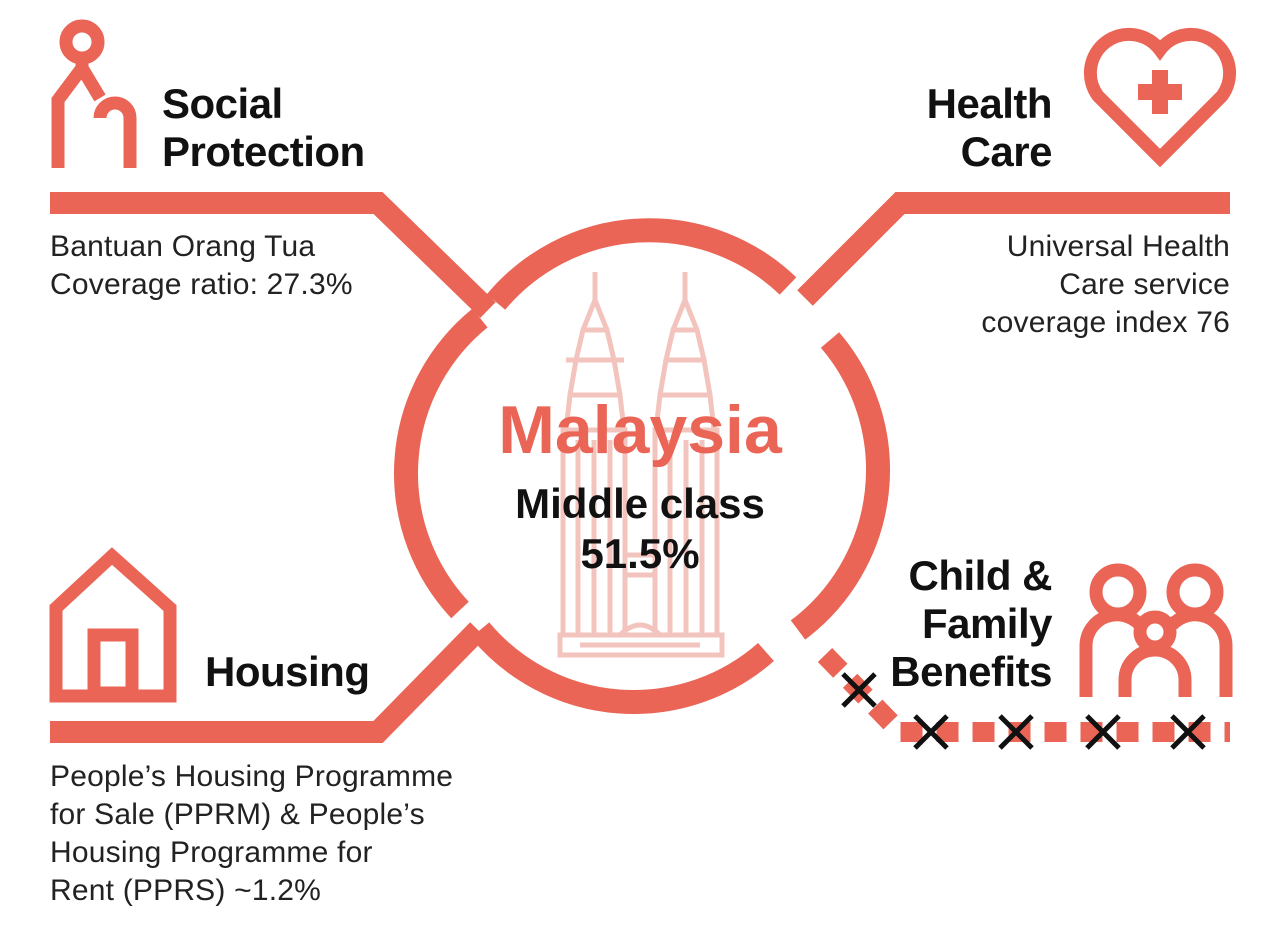 This screenshot has width=1280, height=935. Describe the element at coordinates (252, 776) in the screenshot. I see `housing-desc-line1: People’s Housing Programme` at that location.